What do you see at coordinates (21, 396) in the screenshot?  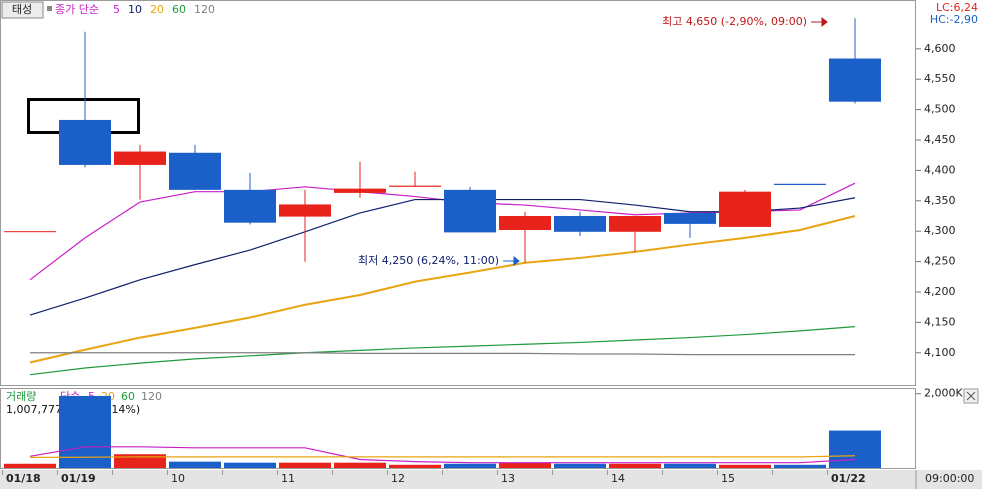 I see `volume-legend-title: 거래량` at bounding box center [21, 396].